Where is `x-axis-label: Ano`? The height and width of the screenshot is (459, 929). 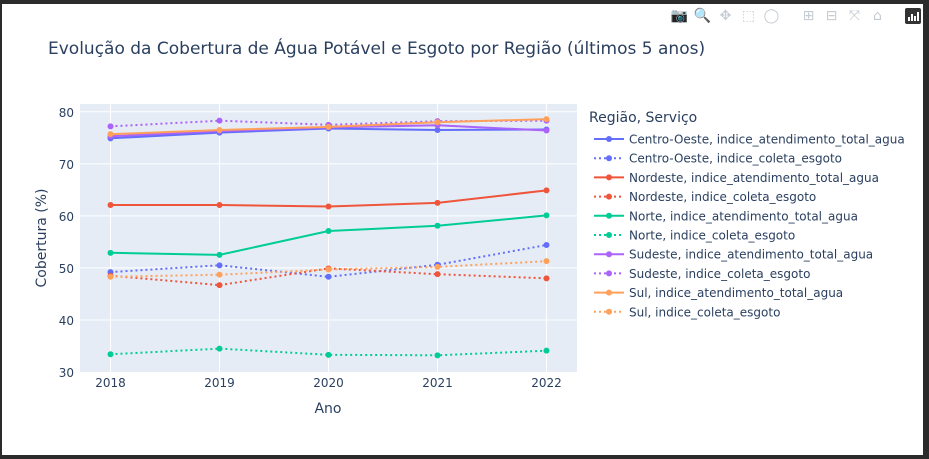
x-axis-label: Ano is located at coordinates (327, 409).